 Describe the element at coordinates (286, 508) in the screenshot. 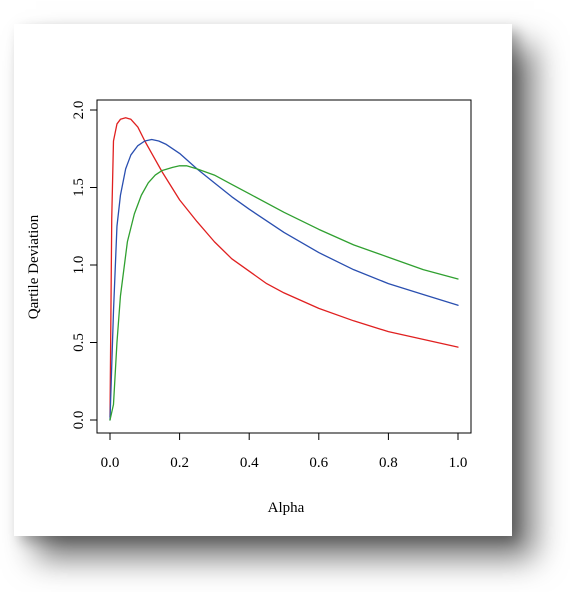

I see `x-axis-title: Alpha` at that location.